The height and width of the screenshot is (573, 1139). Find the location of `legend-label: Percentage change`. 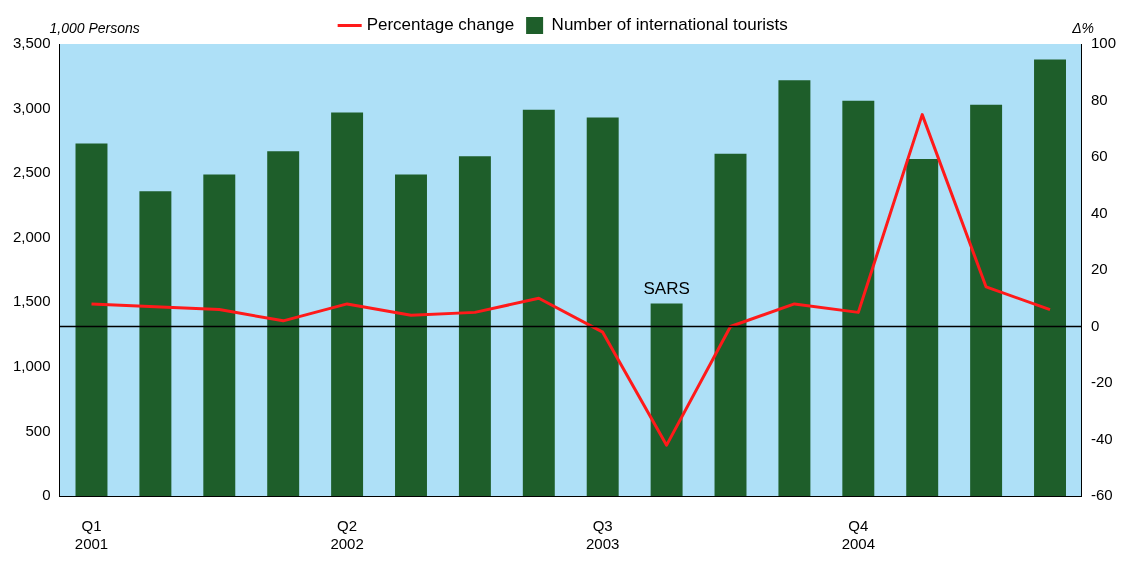

legend-label: Percentage change is located at coordinates (440, 25).